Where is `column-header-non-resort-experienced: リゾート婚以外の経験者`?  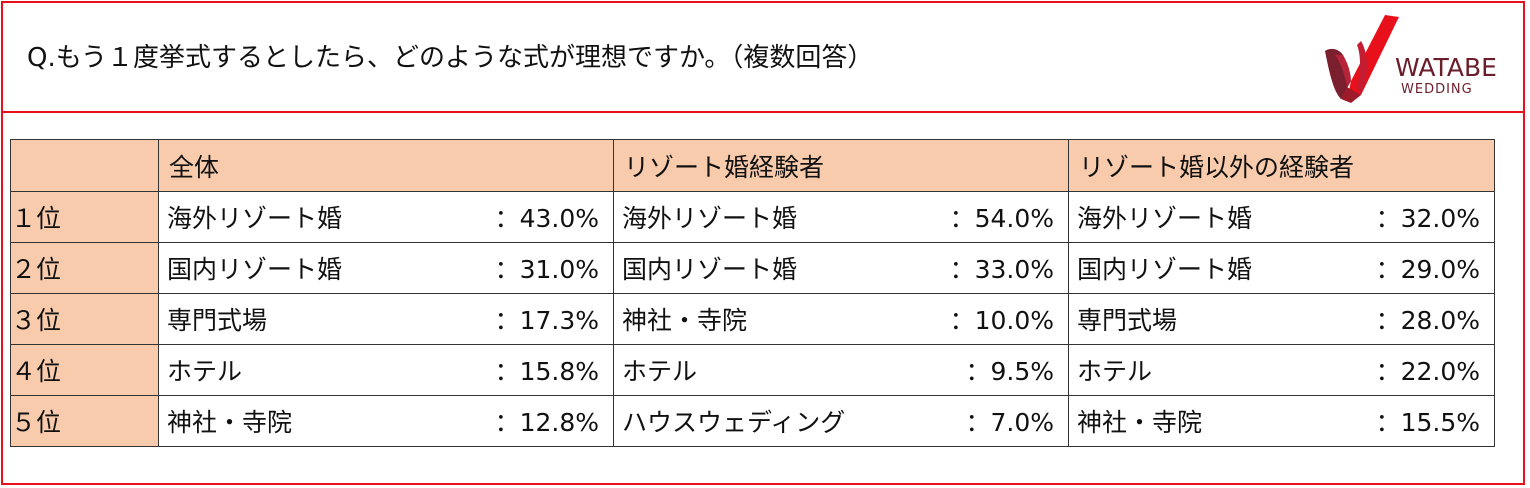
column-header-non-resort-experienced: リゾート婚以外の経験者 is located at coordinates (1281, 165).